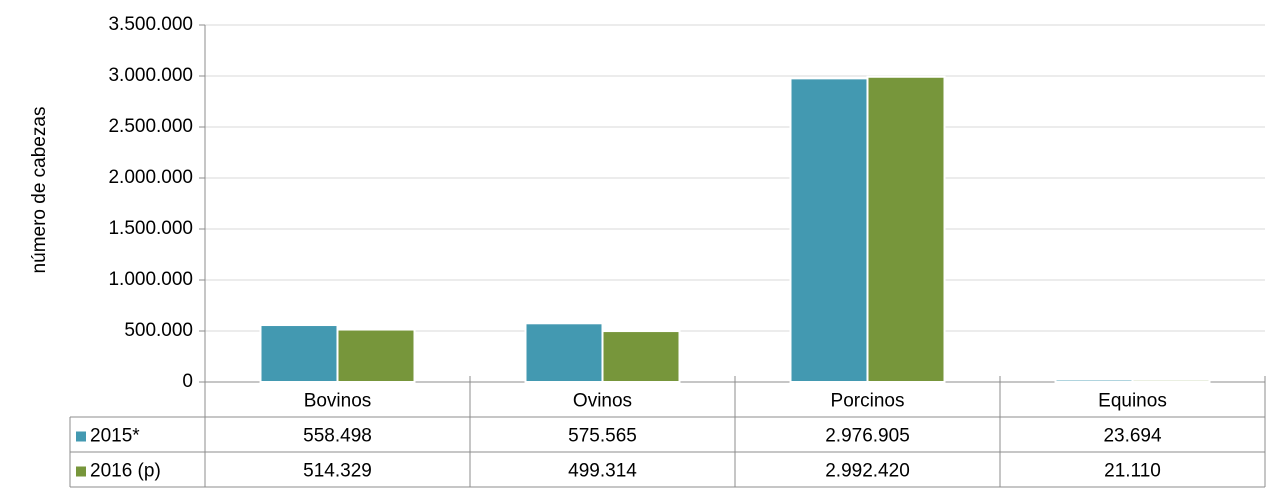 The width and height of the screenshot is (1268, 493). Describe the element at coordinates (125, 471) in the screenshot. I see `legend-label: 2016 (p)` at that location.